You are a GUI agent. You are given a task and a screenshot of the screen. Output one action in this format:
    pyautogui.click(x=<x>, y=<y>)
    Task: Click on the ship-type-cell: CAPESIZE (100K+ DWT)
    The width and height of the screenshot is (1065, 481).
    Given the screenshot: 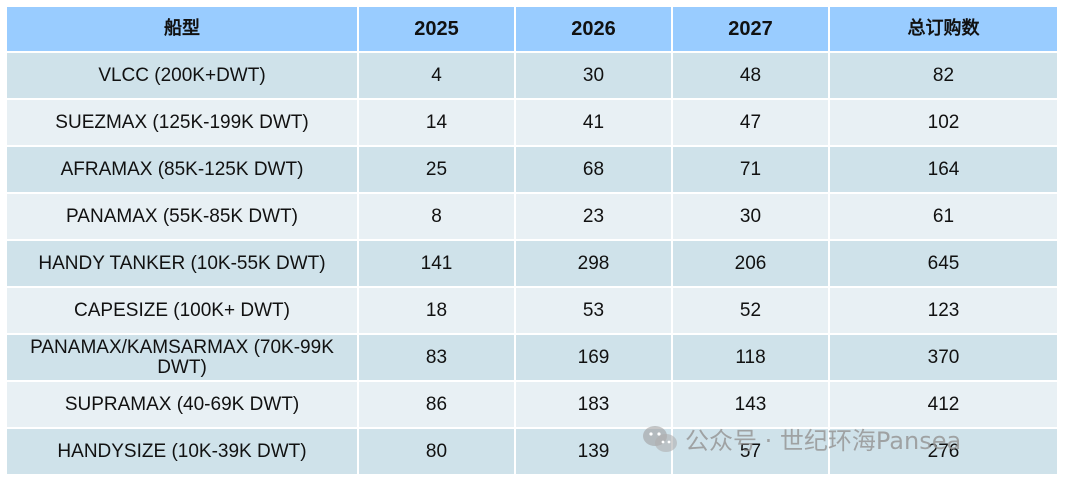 What is the action you would take?
    pyautogui.click(x=182, y=310)
    